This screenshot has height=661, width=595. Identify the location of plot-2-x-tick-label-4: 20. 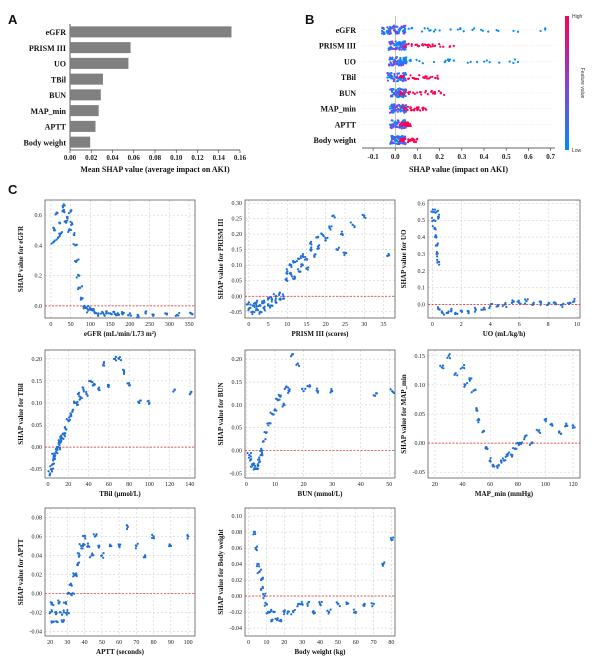
(326, 325).